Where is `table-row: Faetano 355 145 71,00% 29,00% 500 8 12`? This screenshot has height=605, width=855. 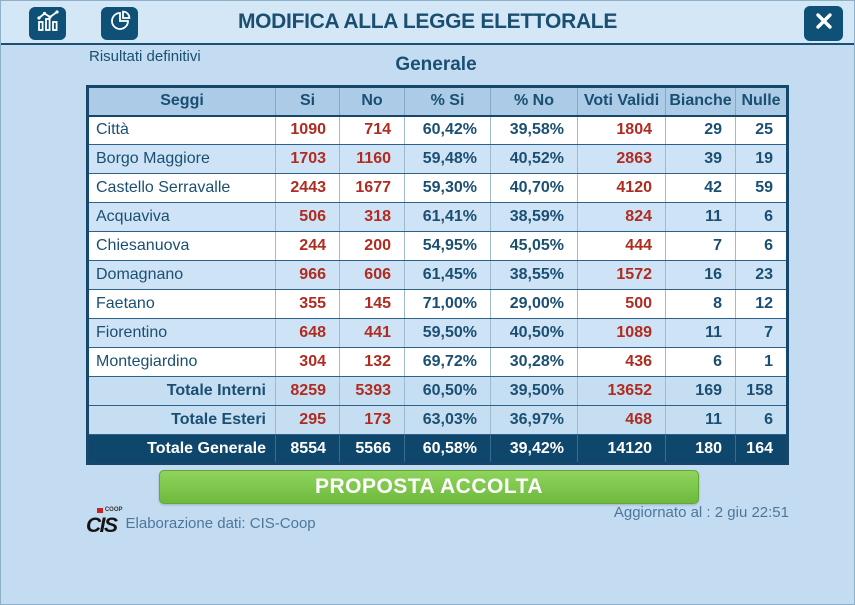 table-row: Faetano 355 145 71,00% 29,00% 500 8 12 is located at coordinates (437, 304).